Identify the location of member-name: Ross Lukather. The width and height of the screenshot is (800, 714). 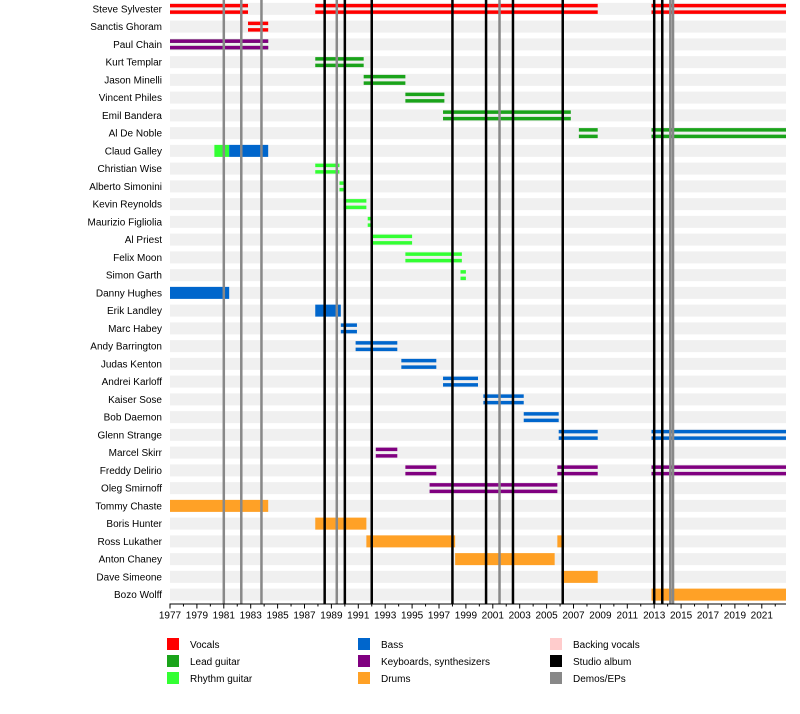
(130, 542).